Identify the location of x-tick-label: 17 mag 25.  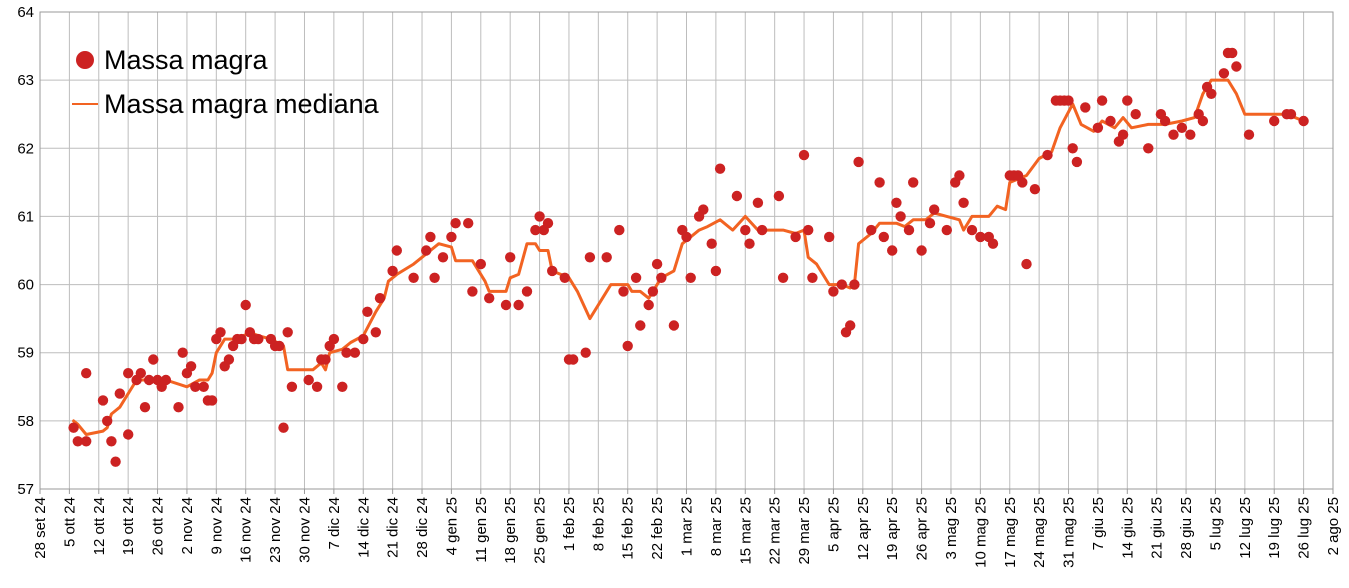
(1010, 532).